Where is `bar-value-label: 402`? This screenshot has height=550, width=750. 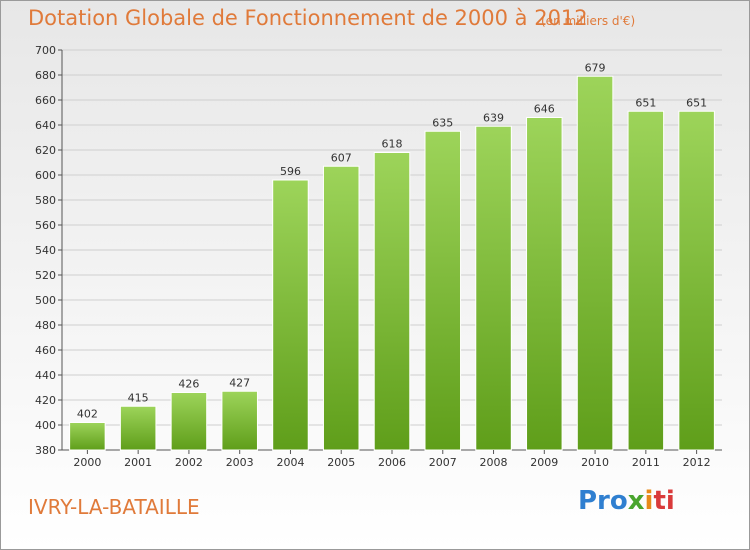 bar-value-label: 402 is located at coordinates (87, 414).